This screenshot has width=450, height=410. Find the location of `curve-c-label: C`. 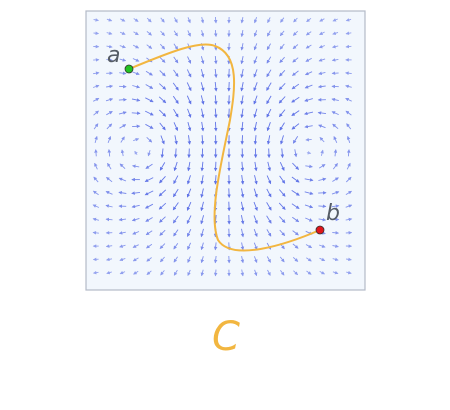

curve-c-label: C is located at coordinates (226, 337).